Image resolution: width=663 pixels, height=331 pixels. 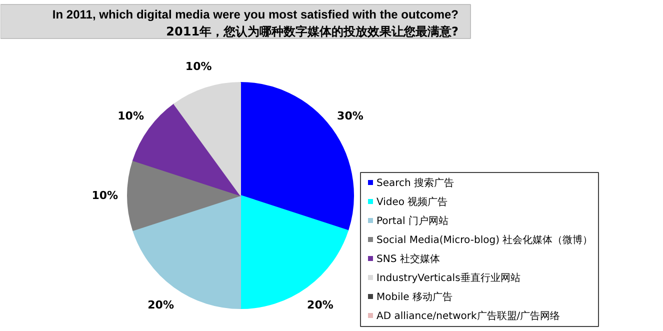 I want to click on legend-label: AD alliance/network广告联盟/广告网络, so click(x=468, y=316).